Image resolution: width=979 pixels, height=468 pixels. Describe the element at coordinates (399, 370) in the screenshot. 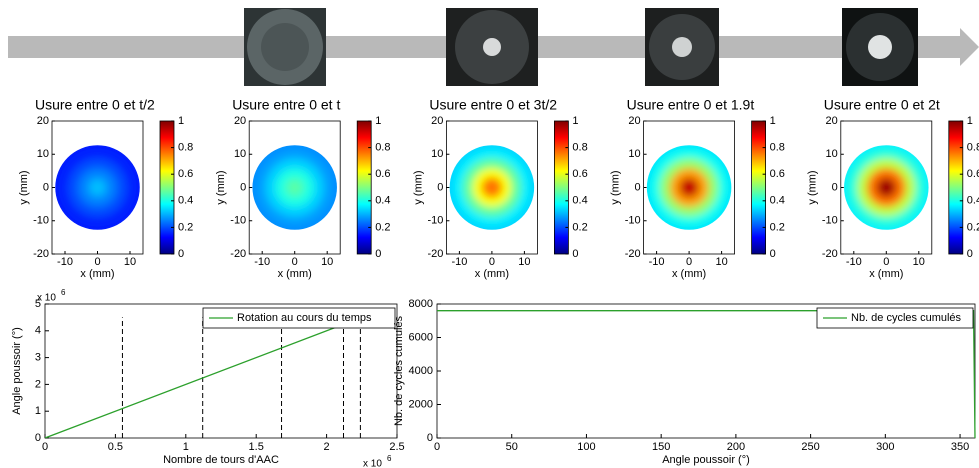

I see `y-axis-label: Nb. de cycles cumulés` at that location.